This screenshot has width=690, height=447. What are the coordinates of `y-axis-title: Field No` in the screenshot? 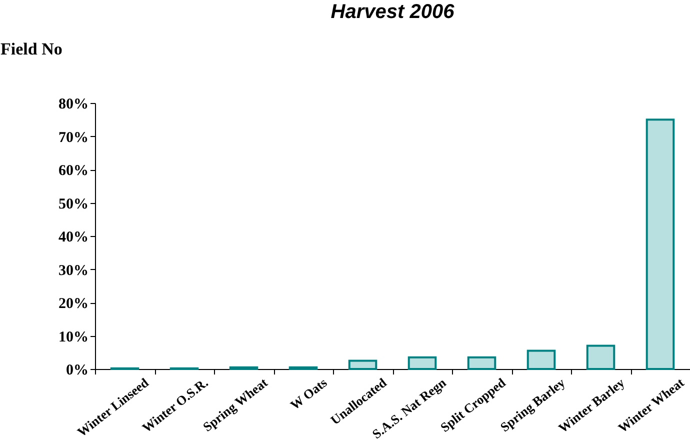 It's located at (31, 49).